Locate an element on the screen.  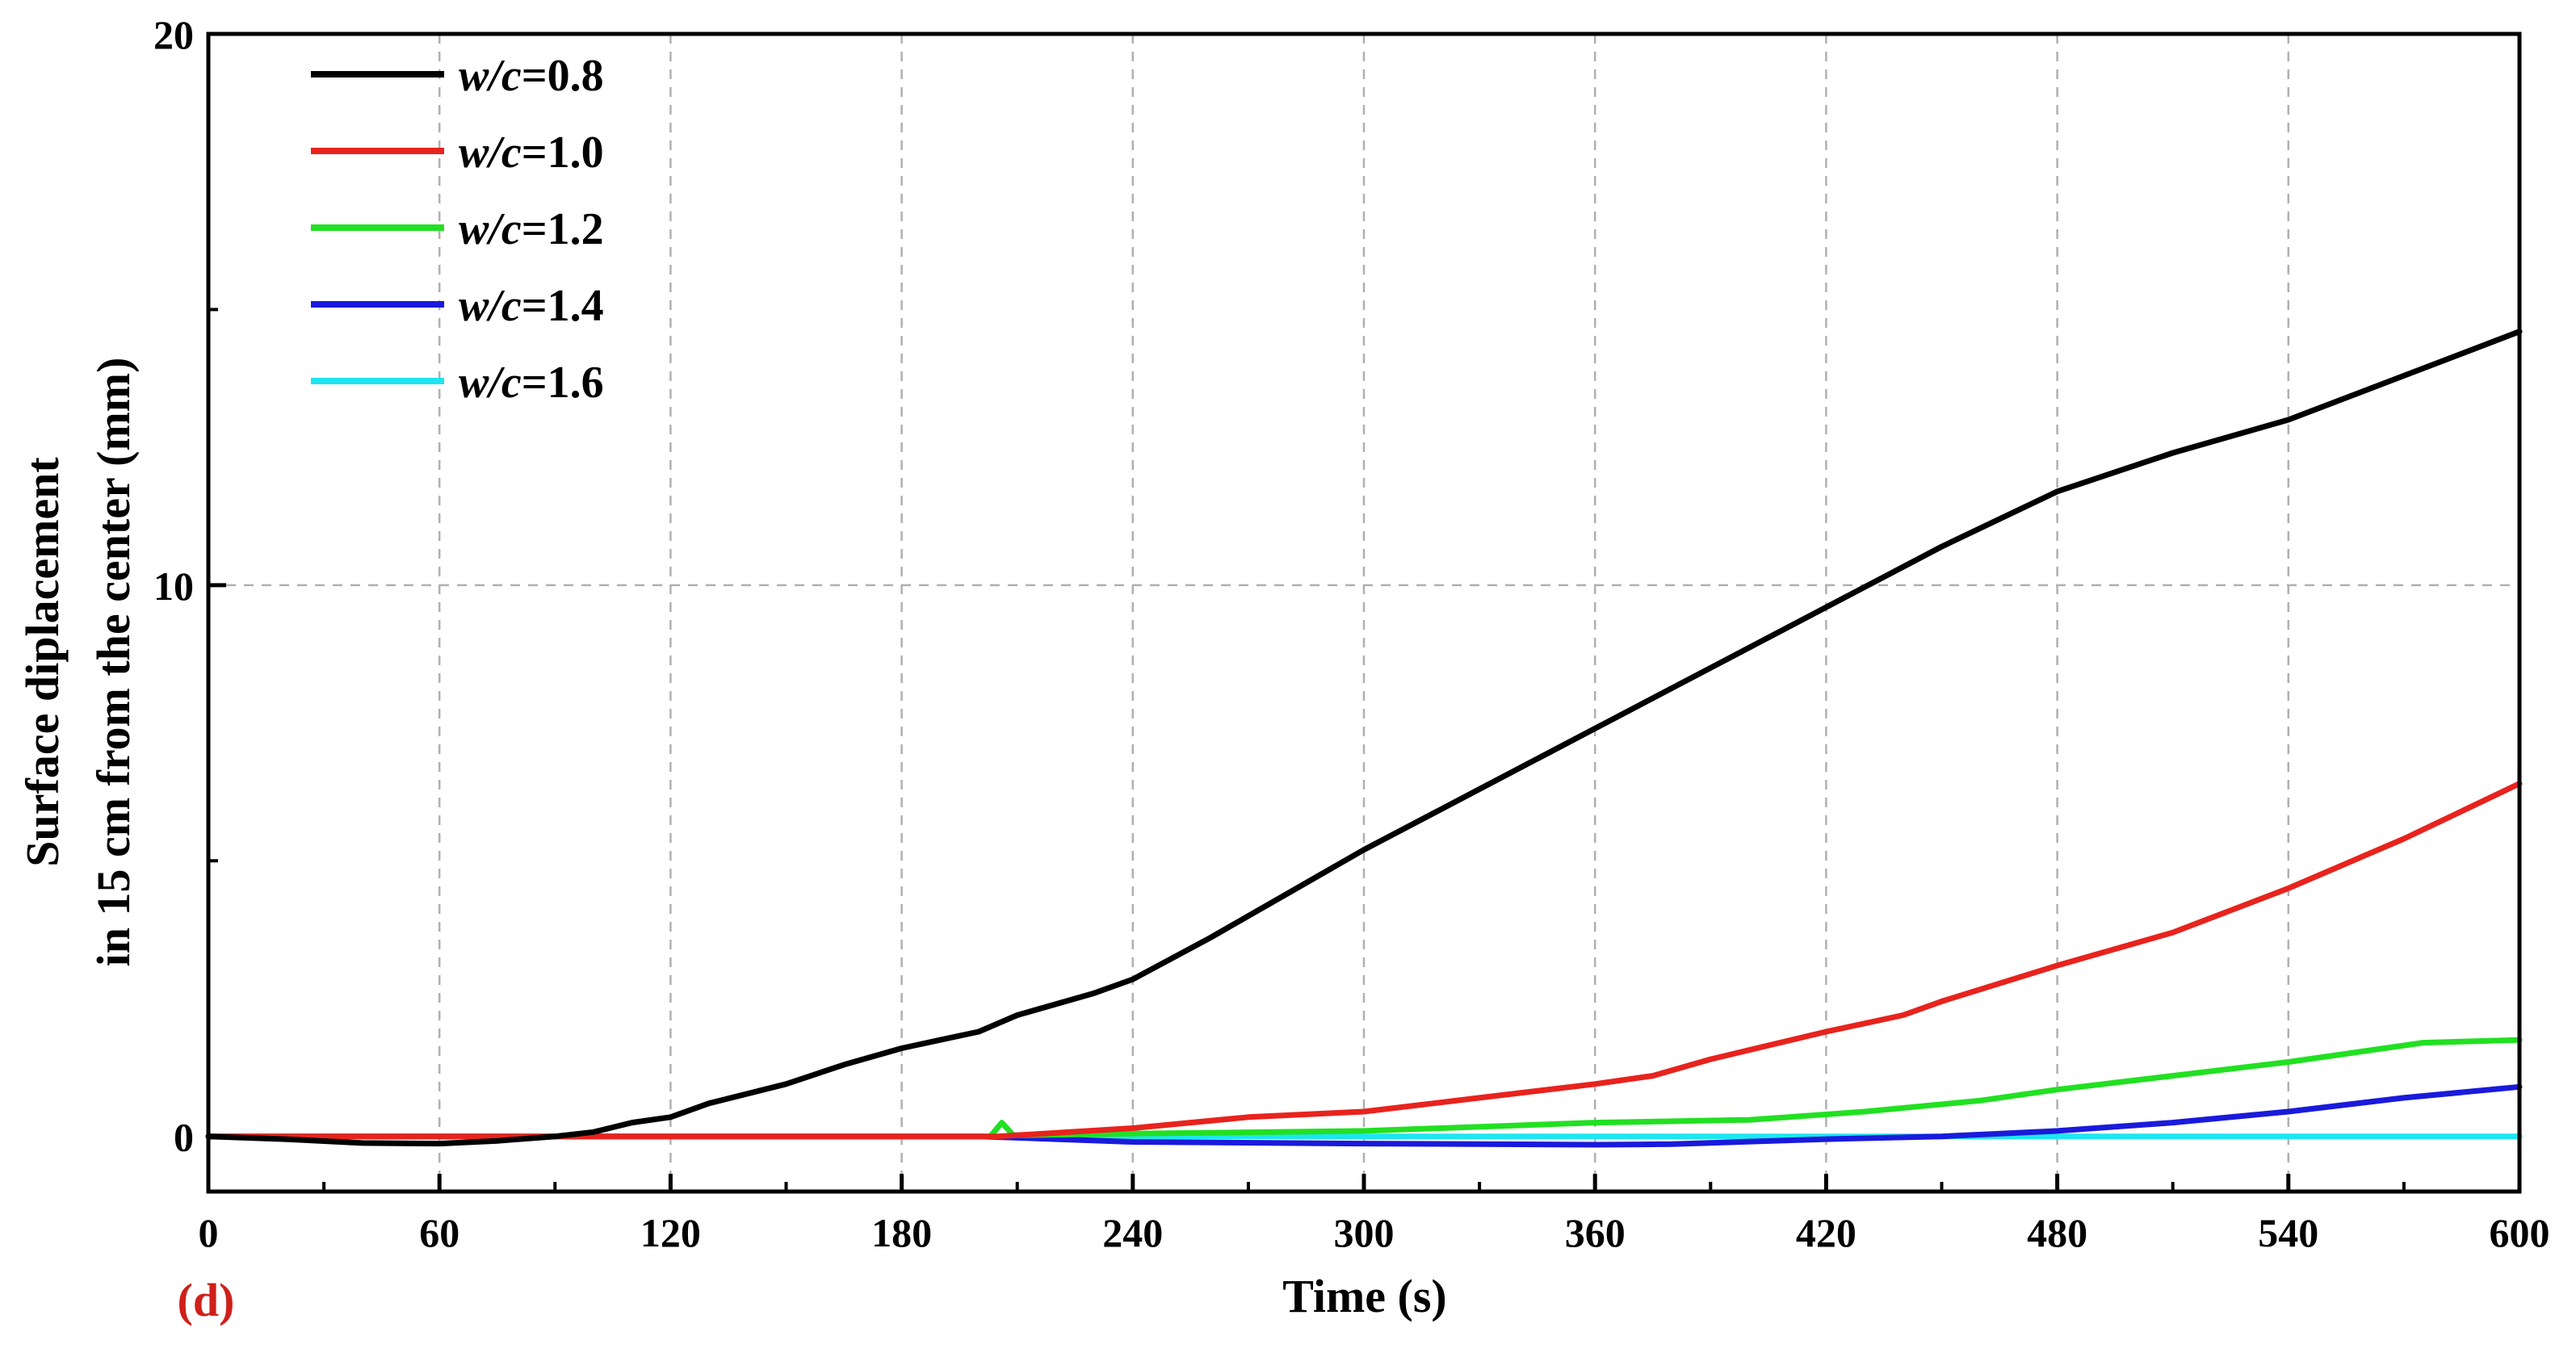
x-tick-label: 240 is located at coordinates (1132, 1232).